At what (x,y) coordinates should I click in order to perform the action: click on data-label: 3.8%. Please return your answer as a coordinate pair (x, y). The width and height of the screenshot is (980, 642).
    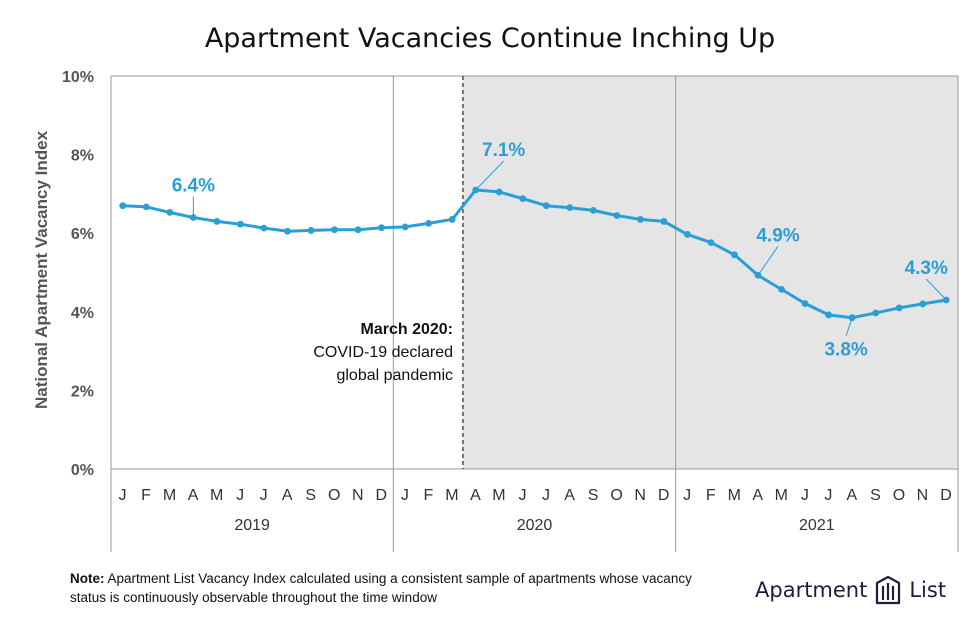
    Looking at the image, I should click on (845, 350).